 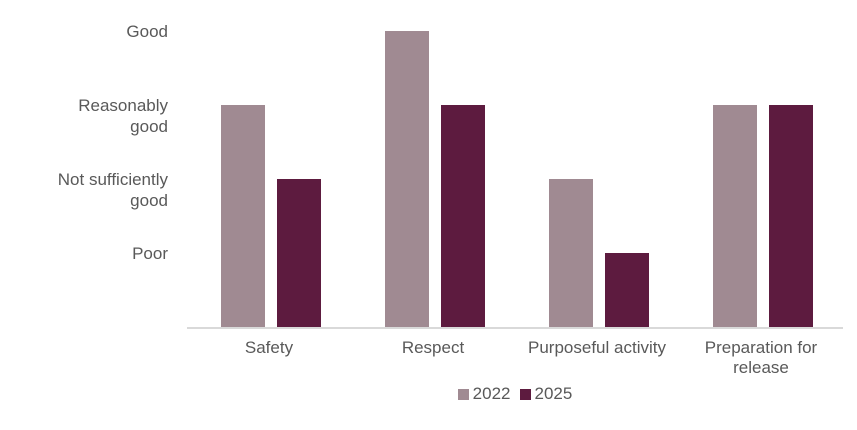 What do you see at coordinates (407, 179) in the screenshot?
I see `bar-2022-respect` at bounding box center [407, 179].